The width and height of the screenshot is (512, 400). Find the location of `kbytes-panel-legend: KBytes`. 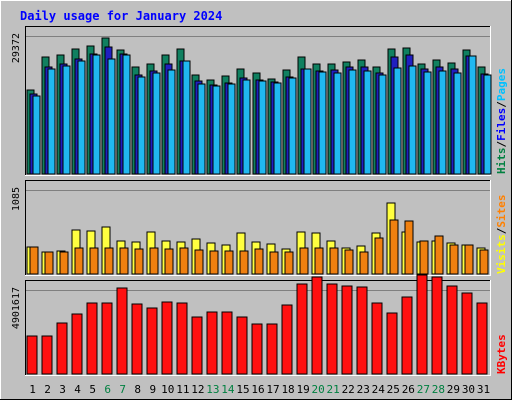

kbytes-panel-legend: KBytes is located at coordinates (501, 354).